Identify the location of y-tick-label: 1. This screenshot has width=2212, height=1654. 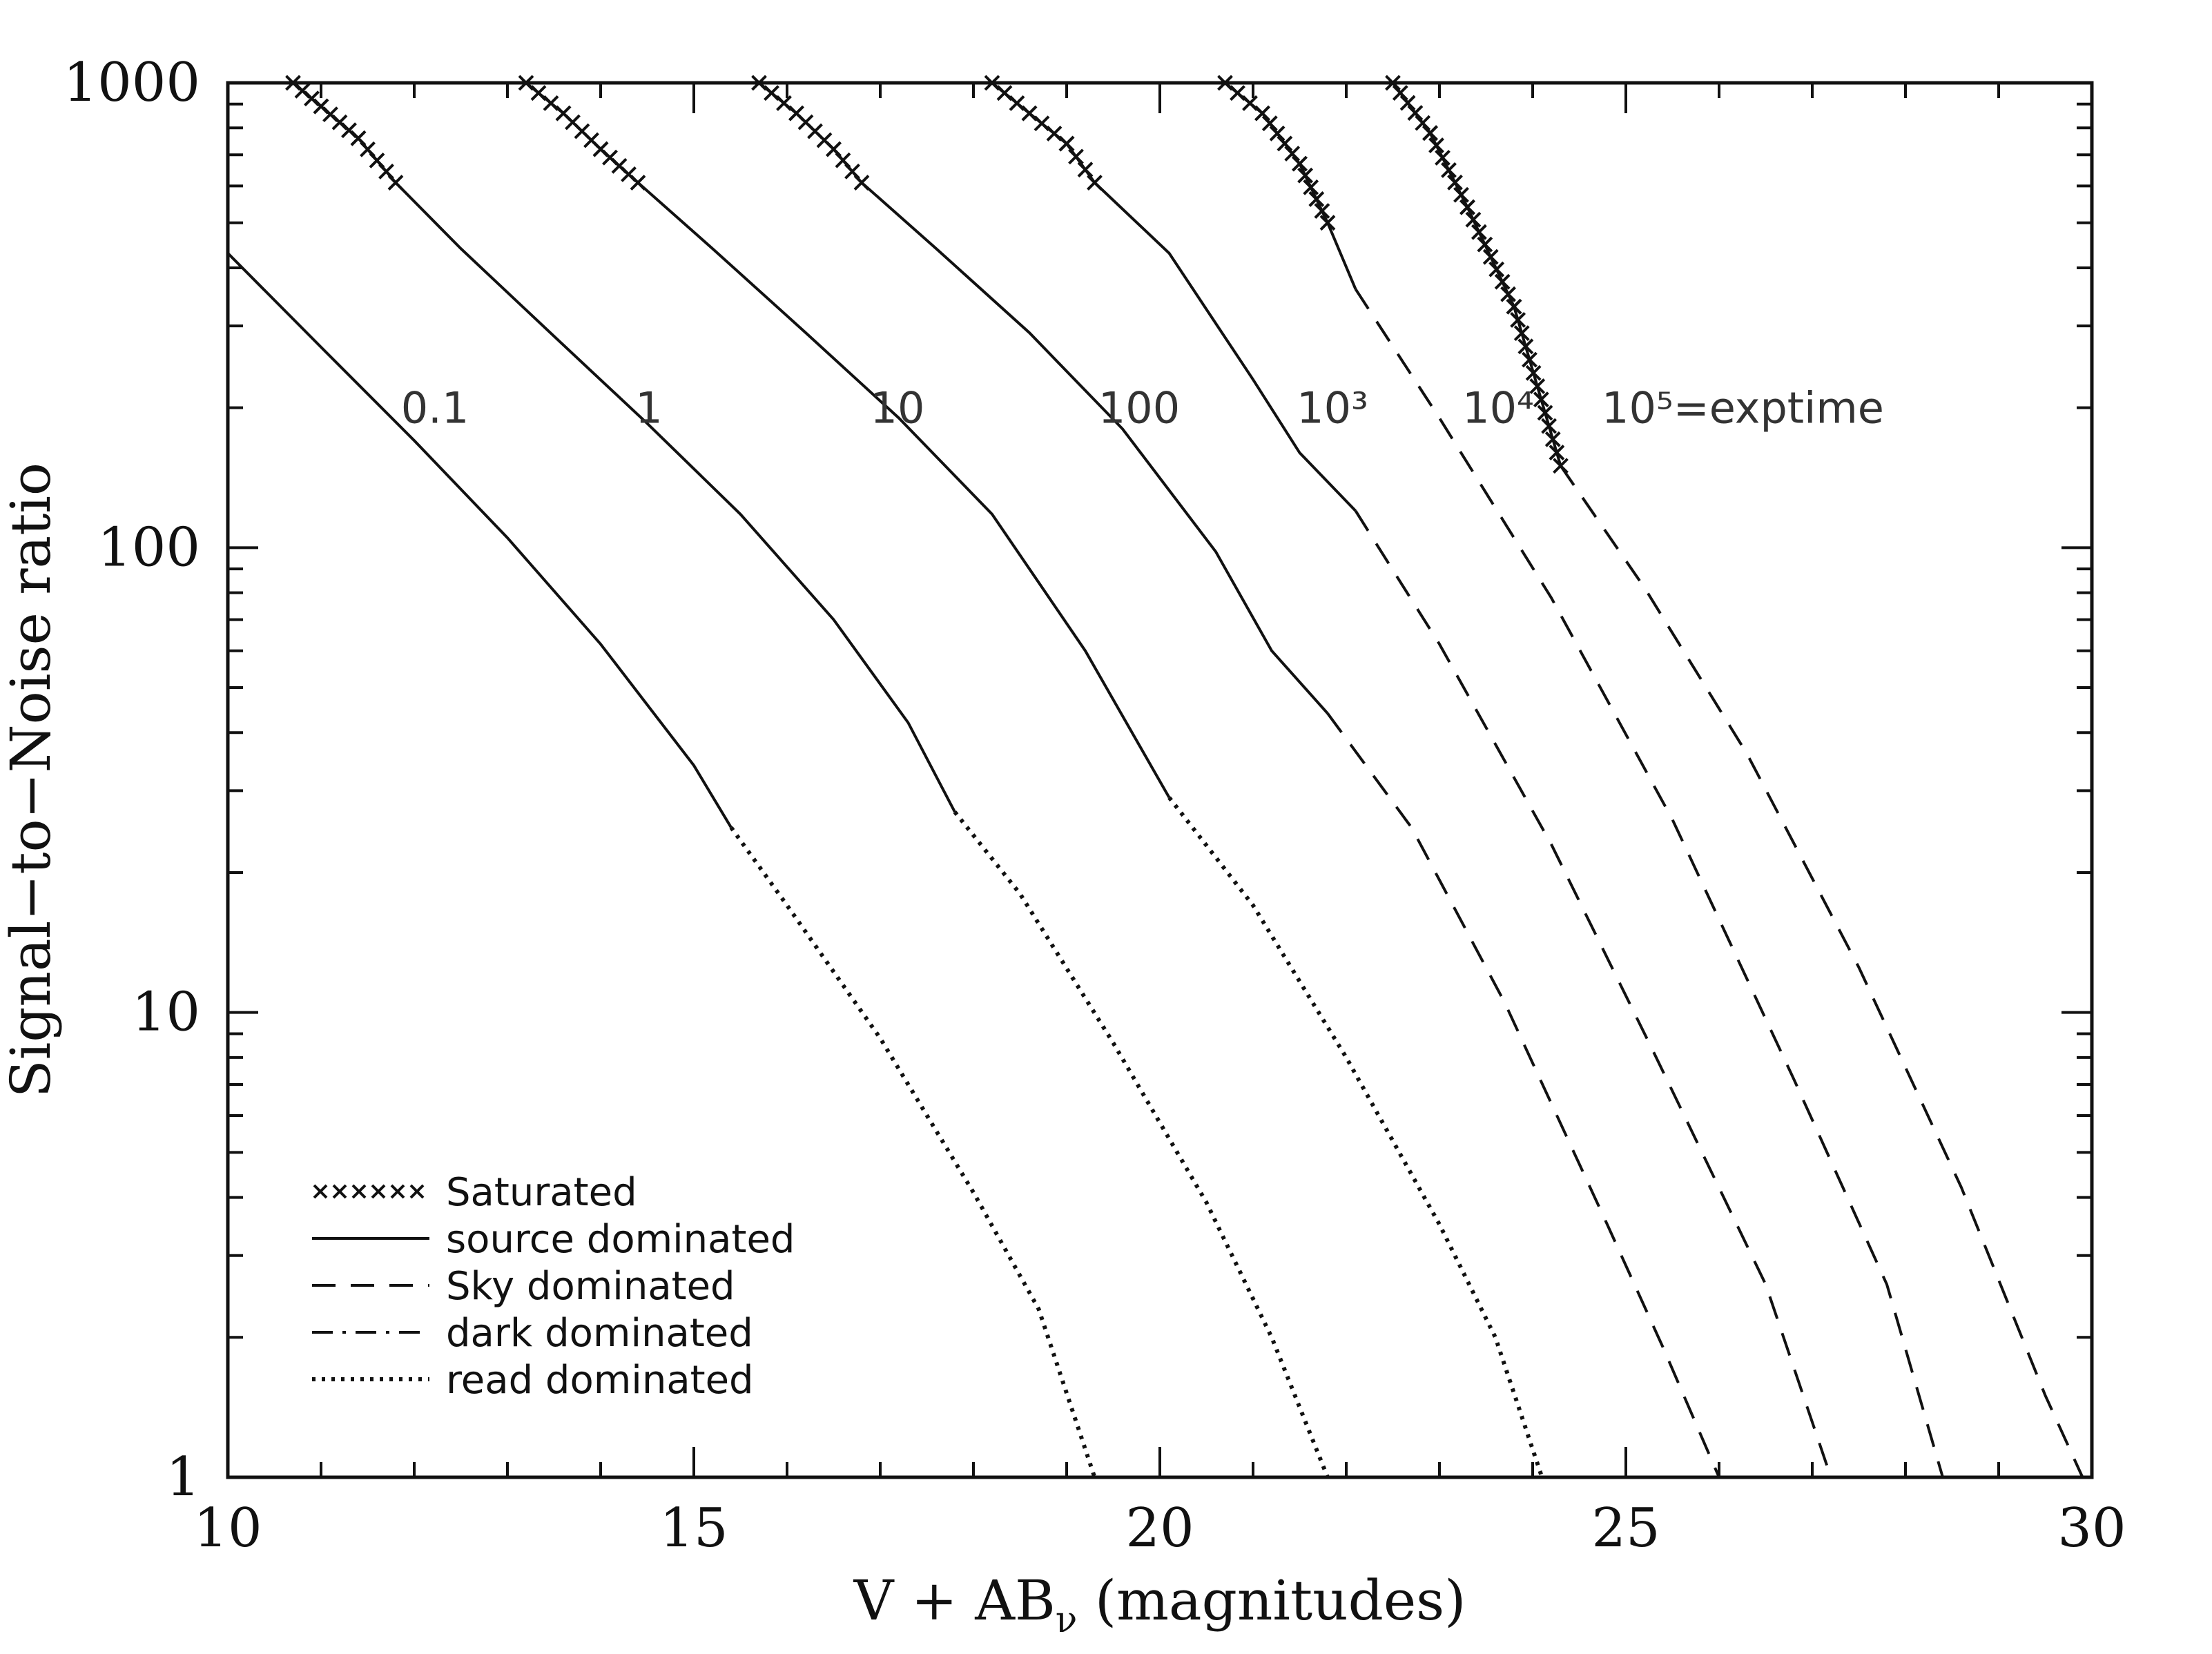
(183, 1477).